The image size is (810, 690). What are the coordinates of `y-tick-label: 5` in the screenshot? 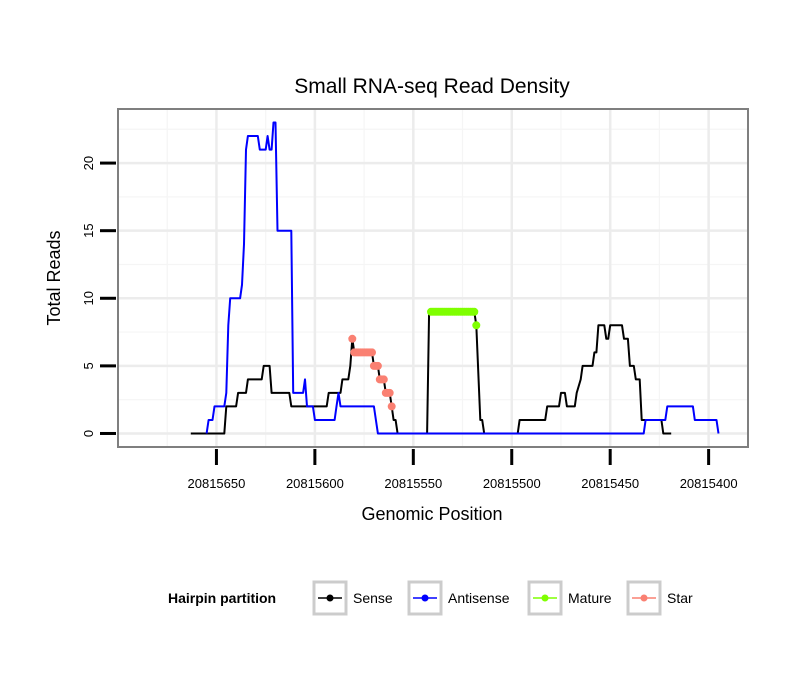 It's located at (88, 365).